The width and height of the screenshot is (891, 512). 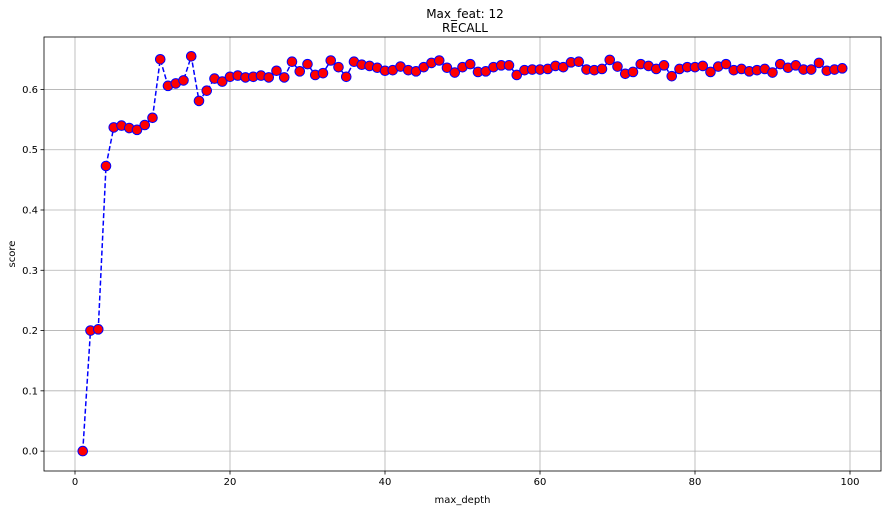 I want to click on y-tick-label: 0.5, so click(x=30, y=150).